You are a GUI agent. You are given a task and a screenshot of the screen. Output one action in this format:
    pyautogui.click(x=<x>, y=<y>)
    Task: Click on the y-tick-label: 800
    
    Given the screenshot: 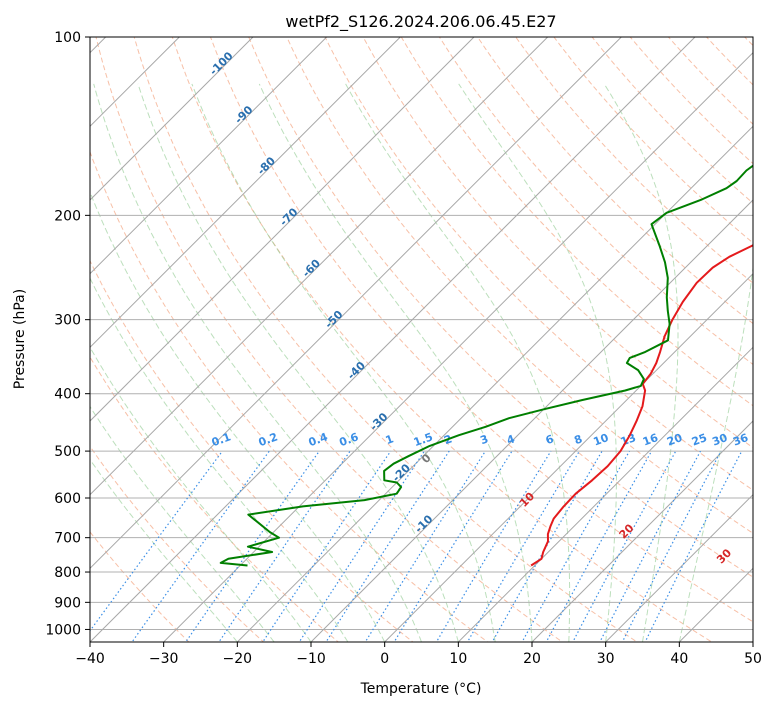 What is the action you would take?
    pyautogui.click(x=67, y=573)
    